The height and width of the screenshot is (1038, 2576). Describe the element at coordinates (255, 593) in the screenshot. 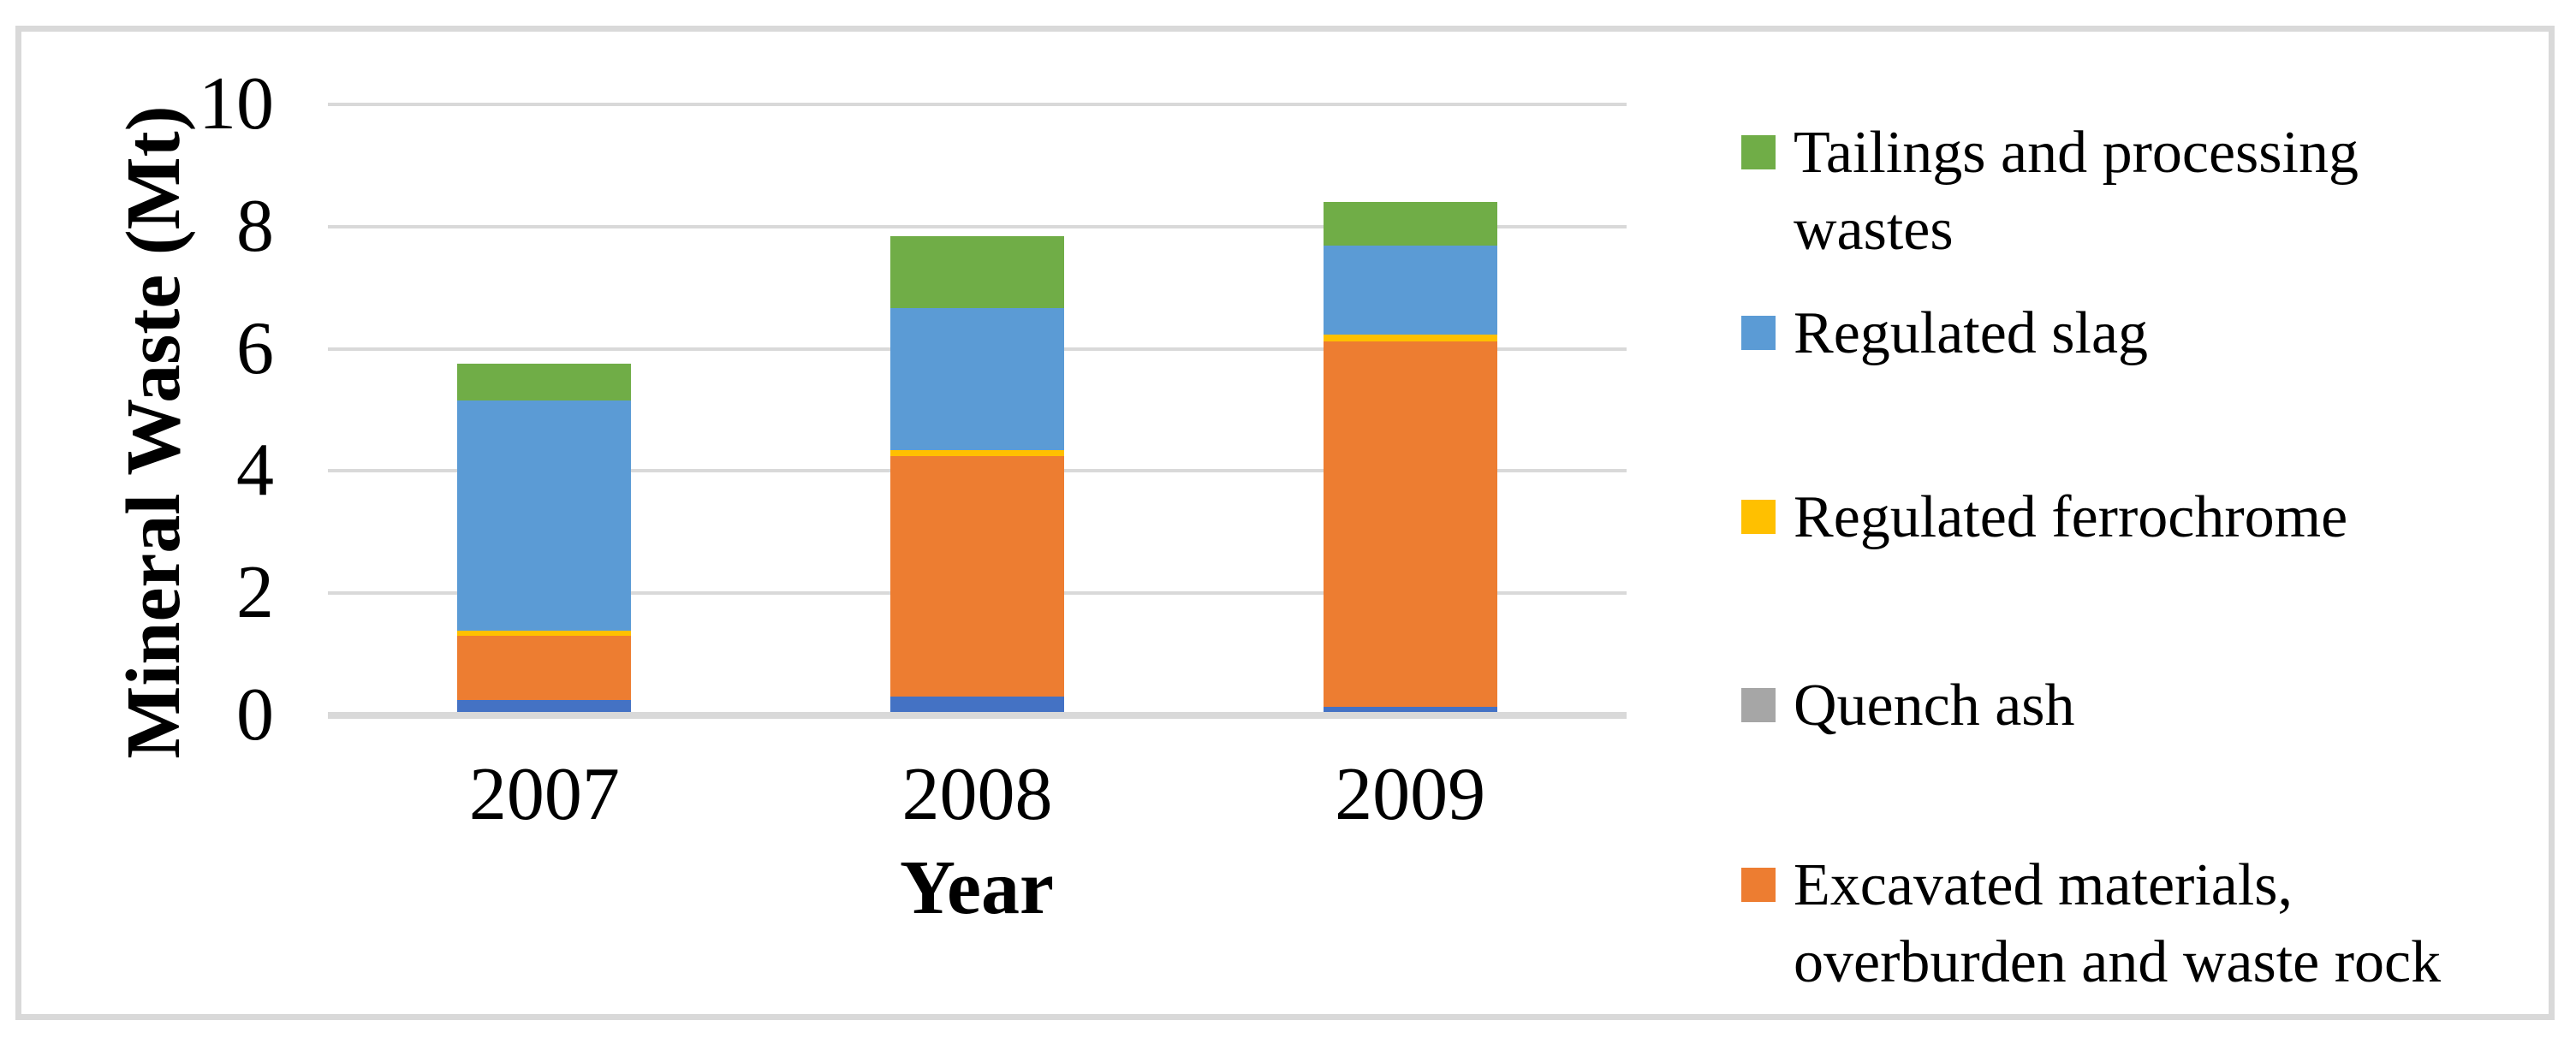

I see `y-axis-tick-label: 2` at that location.